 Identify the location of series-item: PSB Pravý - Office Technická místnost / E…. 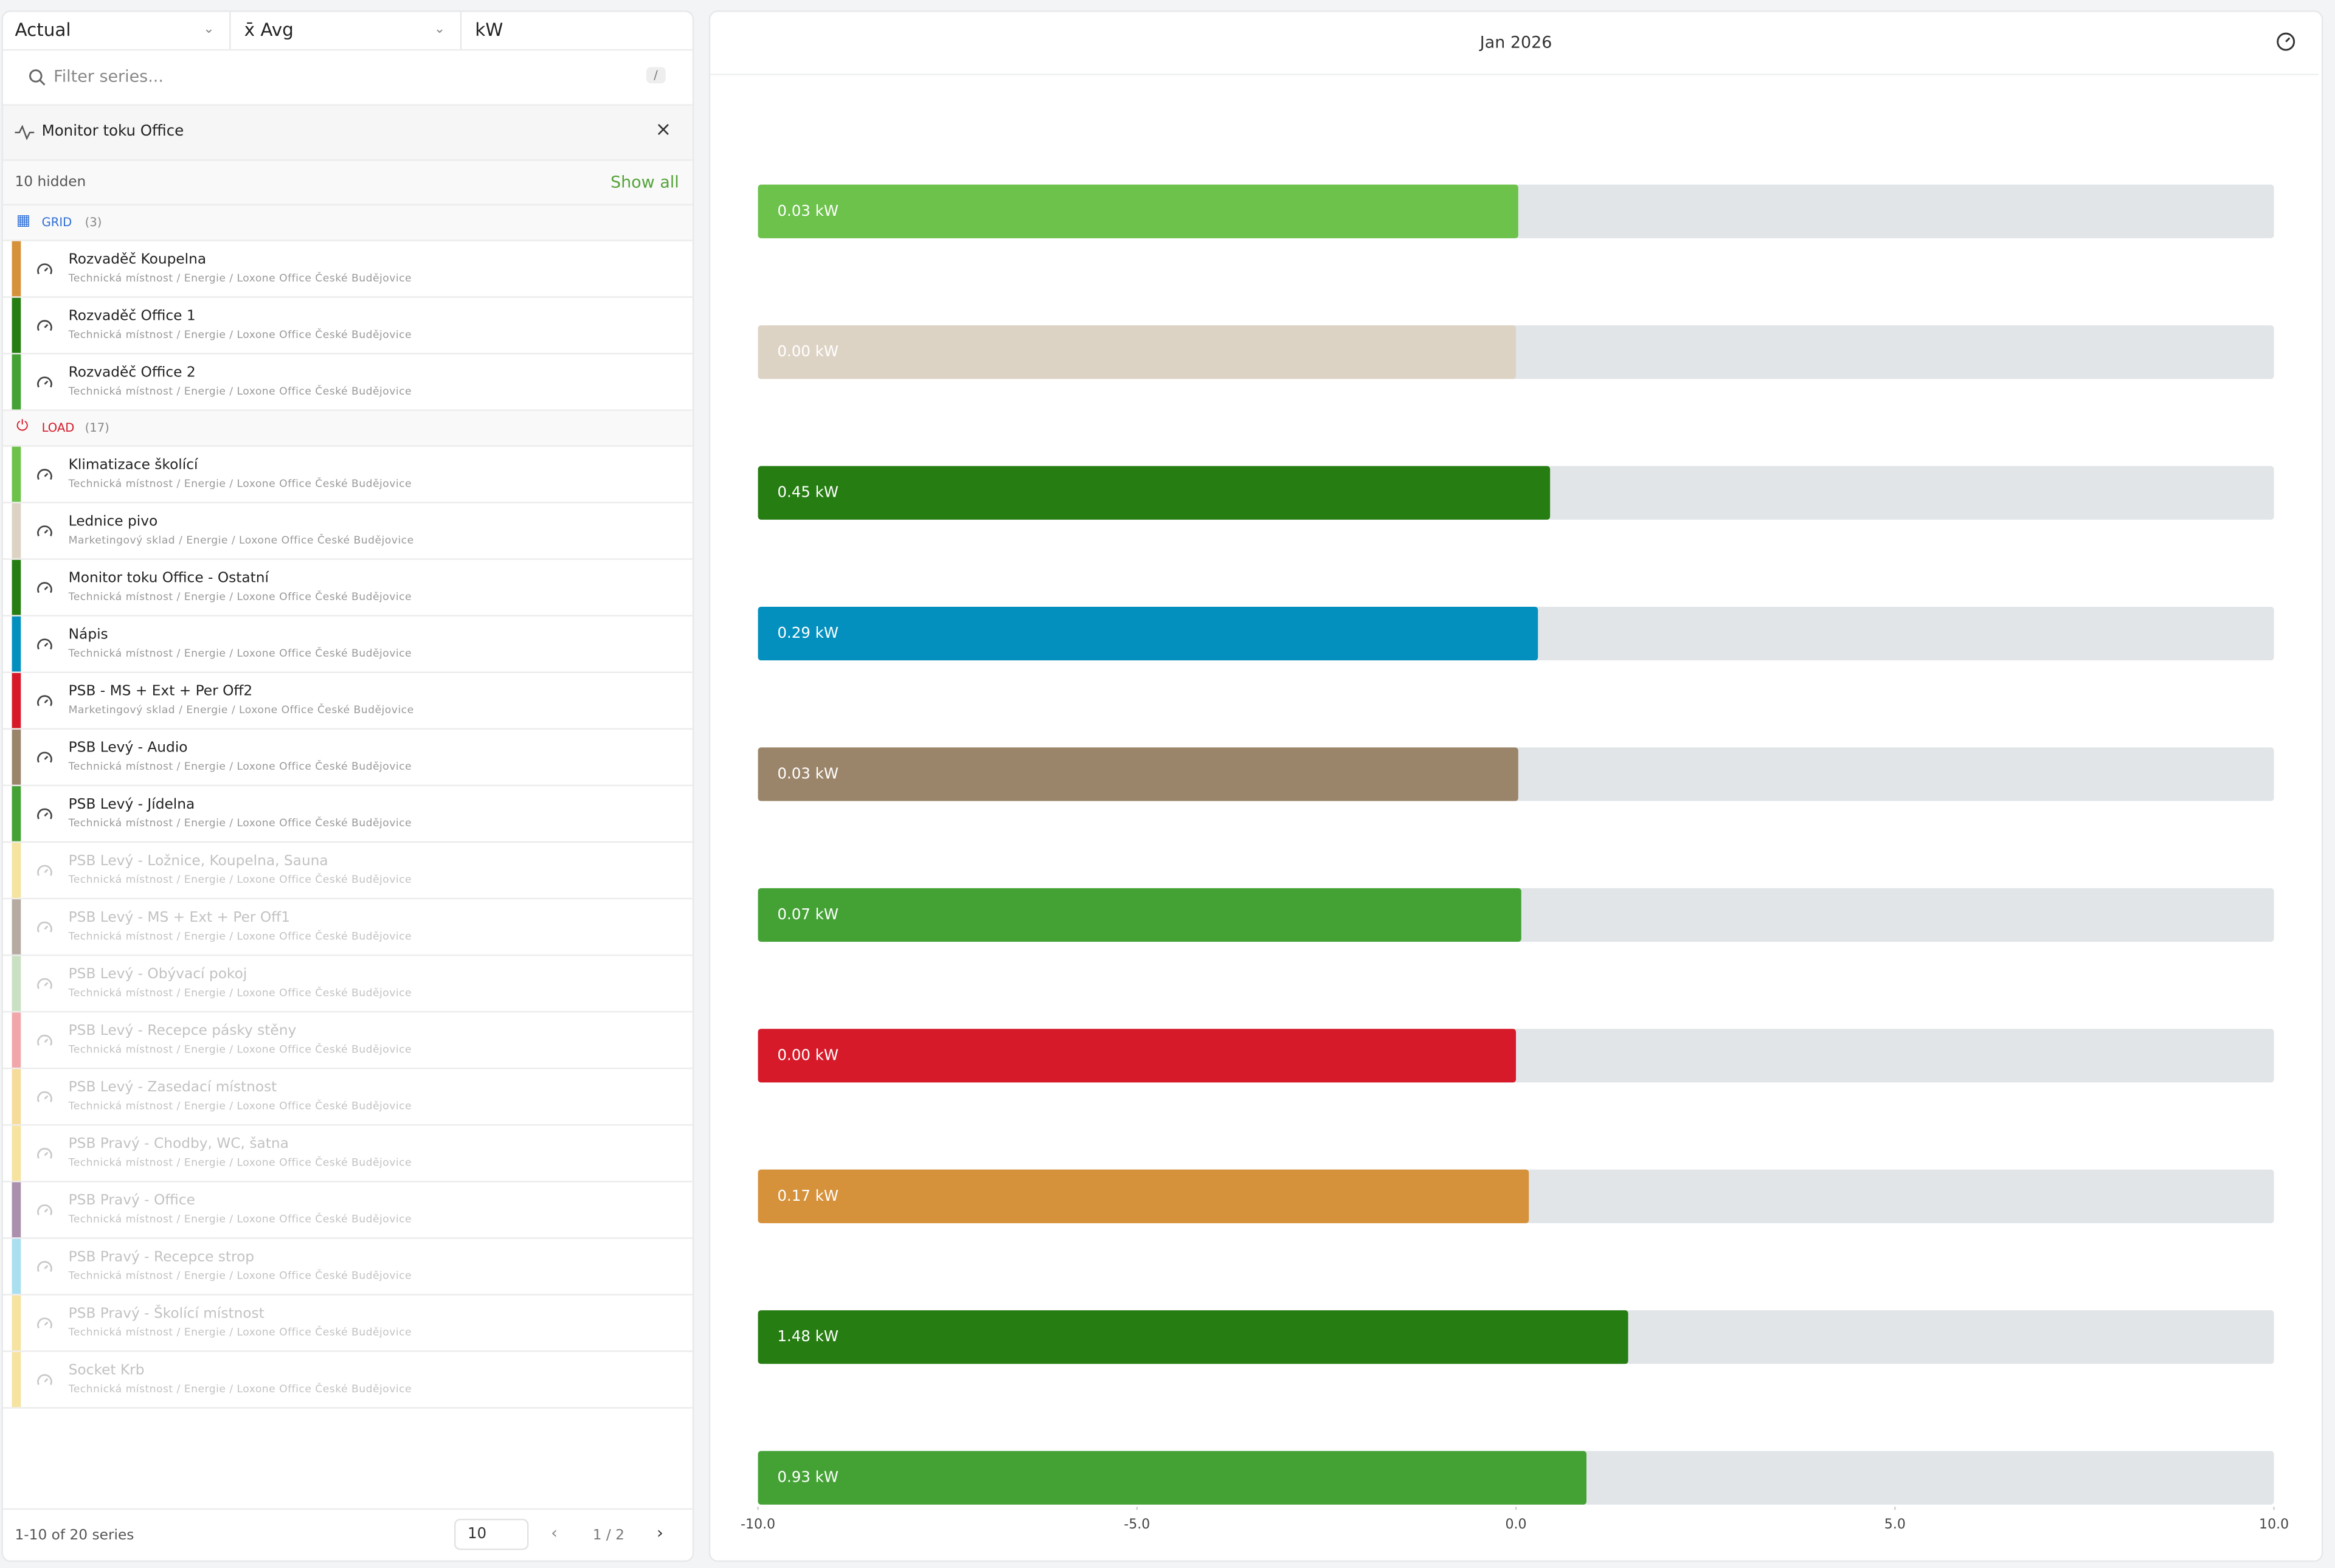
(347, 1210).